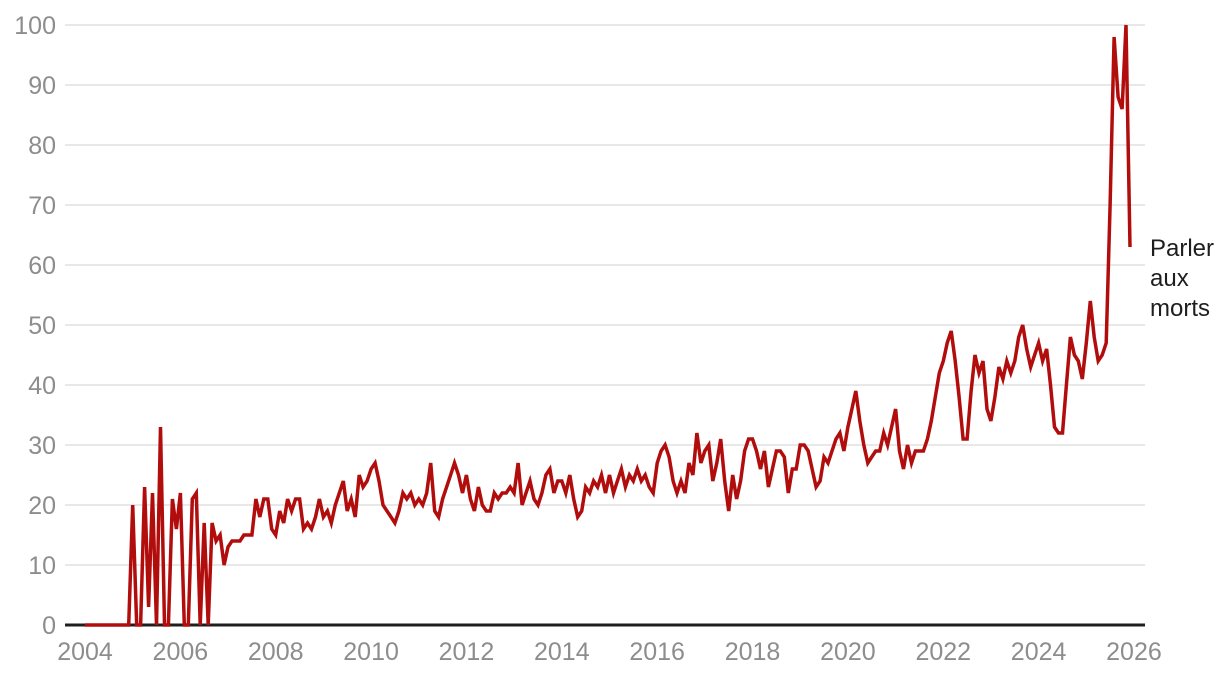 This screenshot has width=1230, height=688. I want to click on x-tick-label: 2012, so click(467, 652).